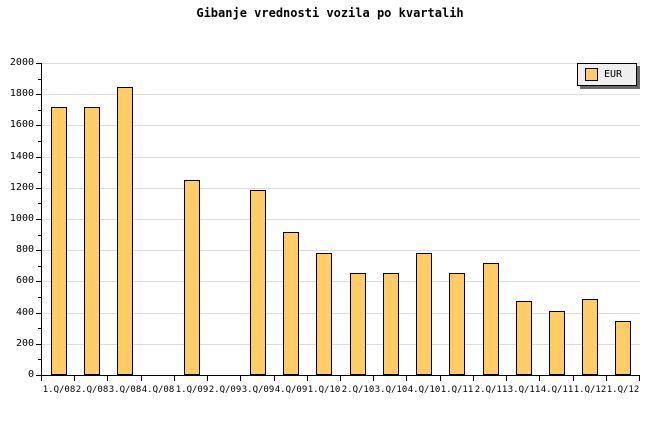  What do you see at coordinates (21, 124) in the screenshot?
I see `y-axis-tick-label: 1600` at bounding box center [21, 124].